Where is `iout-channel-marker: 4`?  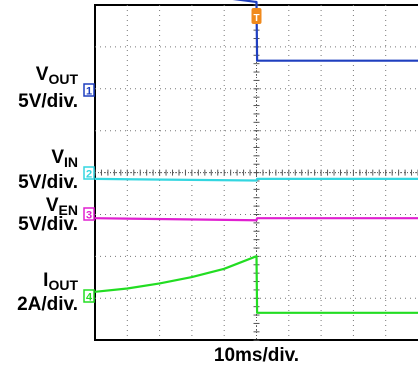
iout-channel-marker: 4 is located at coordinates (89, 296).